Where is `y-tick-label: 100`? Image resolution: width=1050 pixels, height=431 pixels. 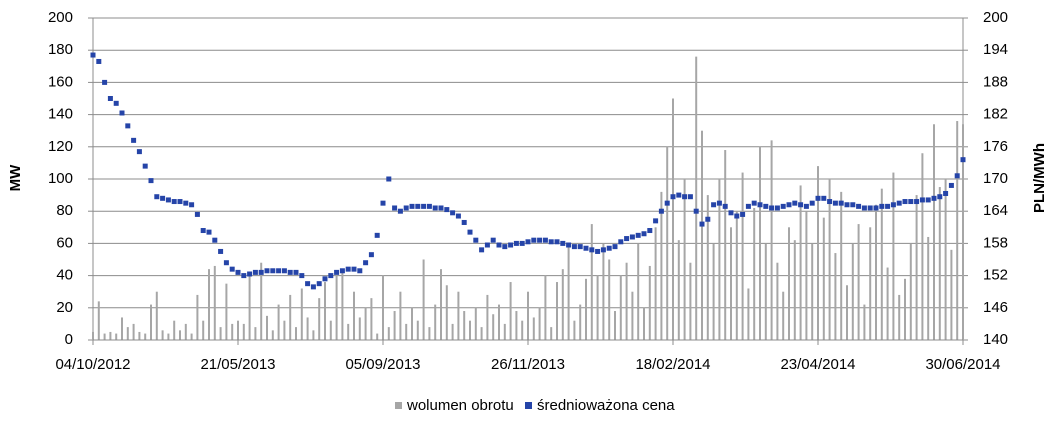
y-tick-label: 100 is located at coordinates (60, 178).